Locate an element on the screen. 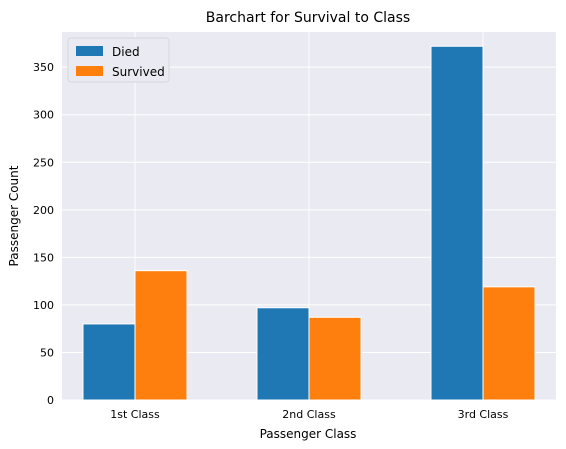 The height and width of the screenshot is (449, 566). bar-survived-1st-class is located at coordinates (161, 335).